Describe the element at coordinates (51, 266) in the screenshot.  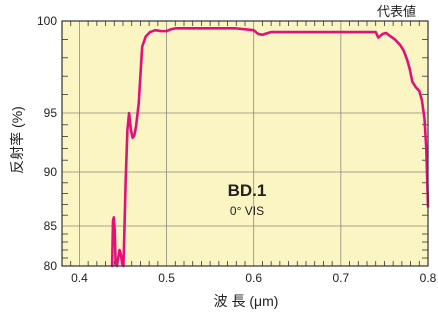
I see `y-tick-label: 80` at that location.